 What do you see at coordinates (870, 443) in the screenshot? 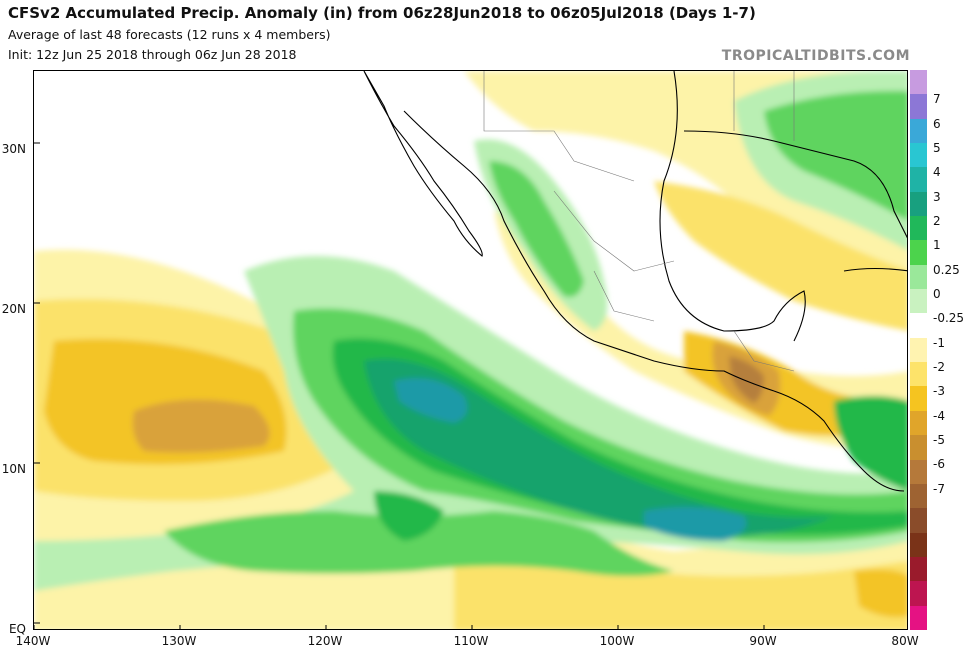
I see `wet-caribbean` at bounding box center [870, 443].